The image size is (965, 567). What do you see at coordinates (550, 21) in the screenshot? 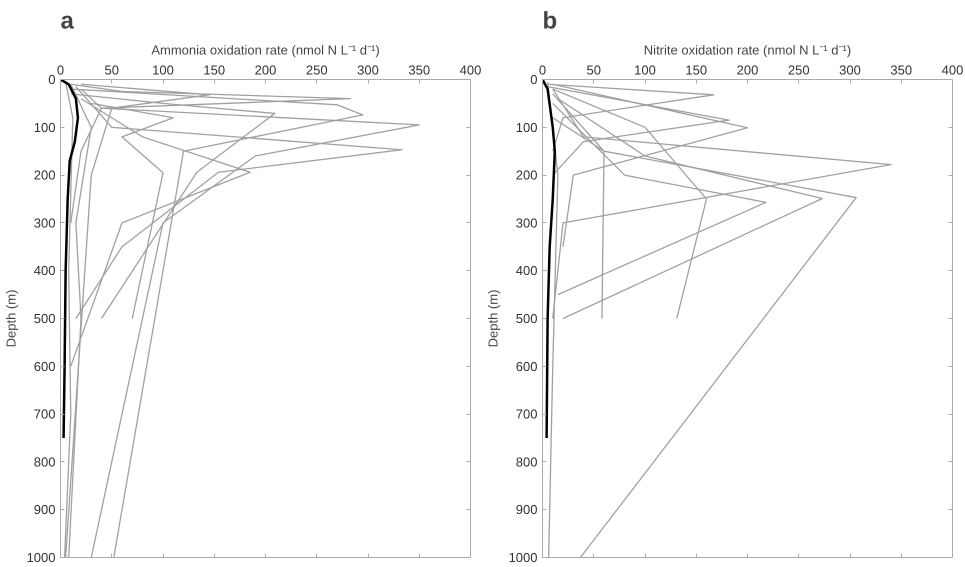
I see `chart-title: b` at bounding box center [550, 21].